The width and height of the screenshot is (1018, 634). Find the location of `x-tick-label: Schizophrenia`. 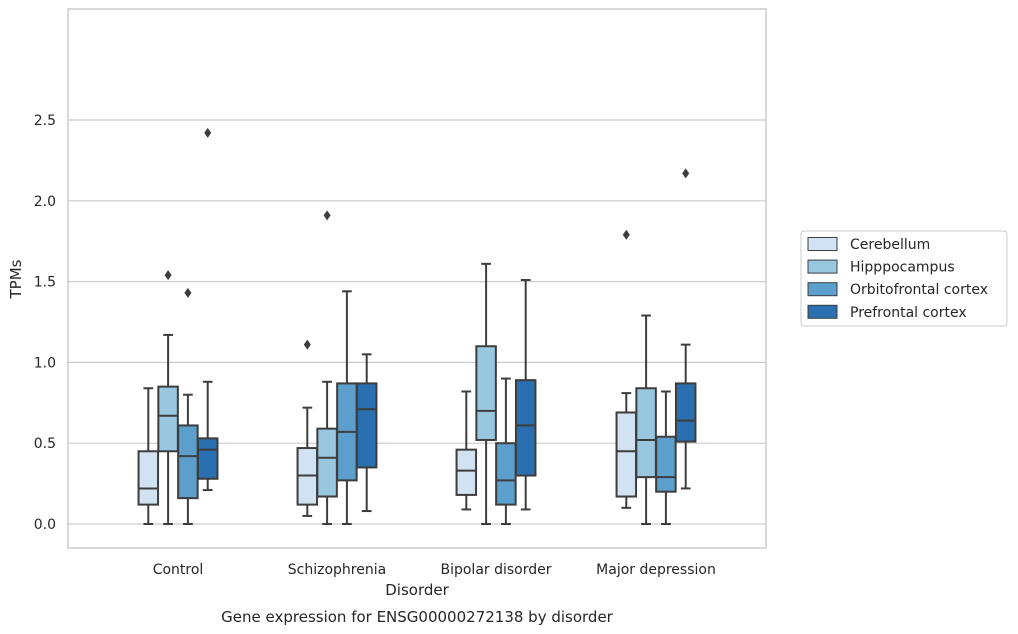

x-tick-label: Schizophrenia is located at coordinates (337, 570).